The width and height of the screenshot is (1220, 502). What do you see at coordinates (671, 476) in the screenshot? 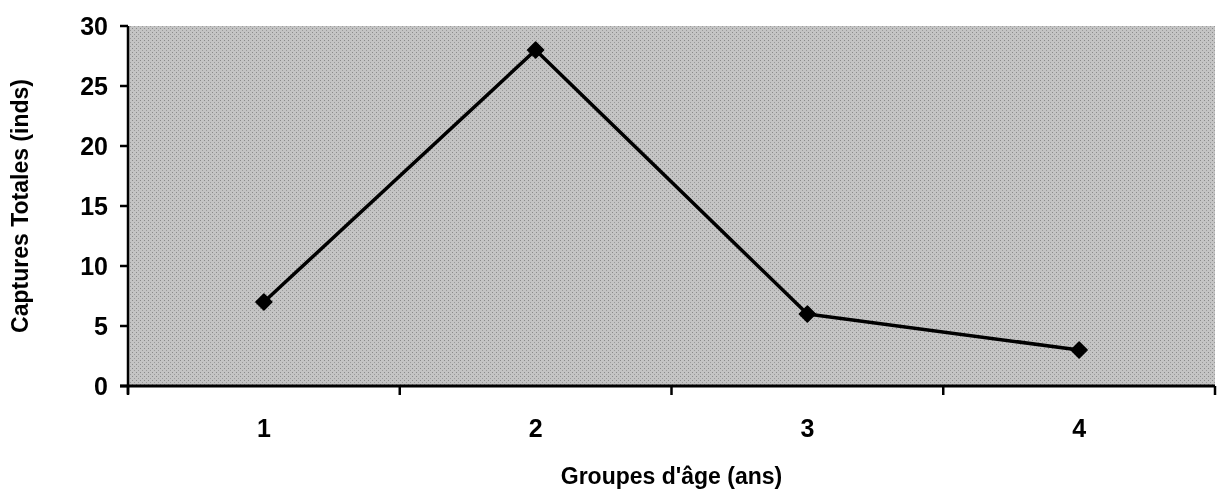
I see `x-axis-title: Groupes d'âge (ans)` at bounding box center [671, 476].